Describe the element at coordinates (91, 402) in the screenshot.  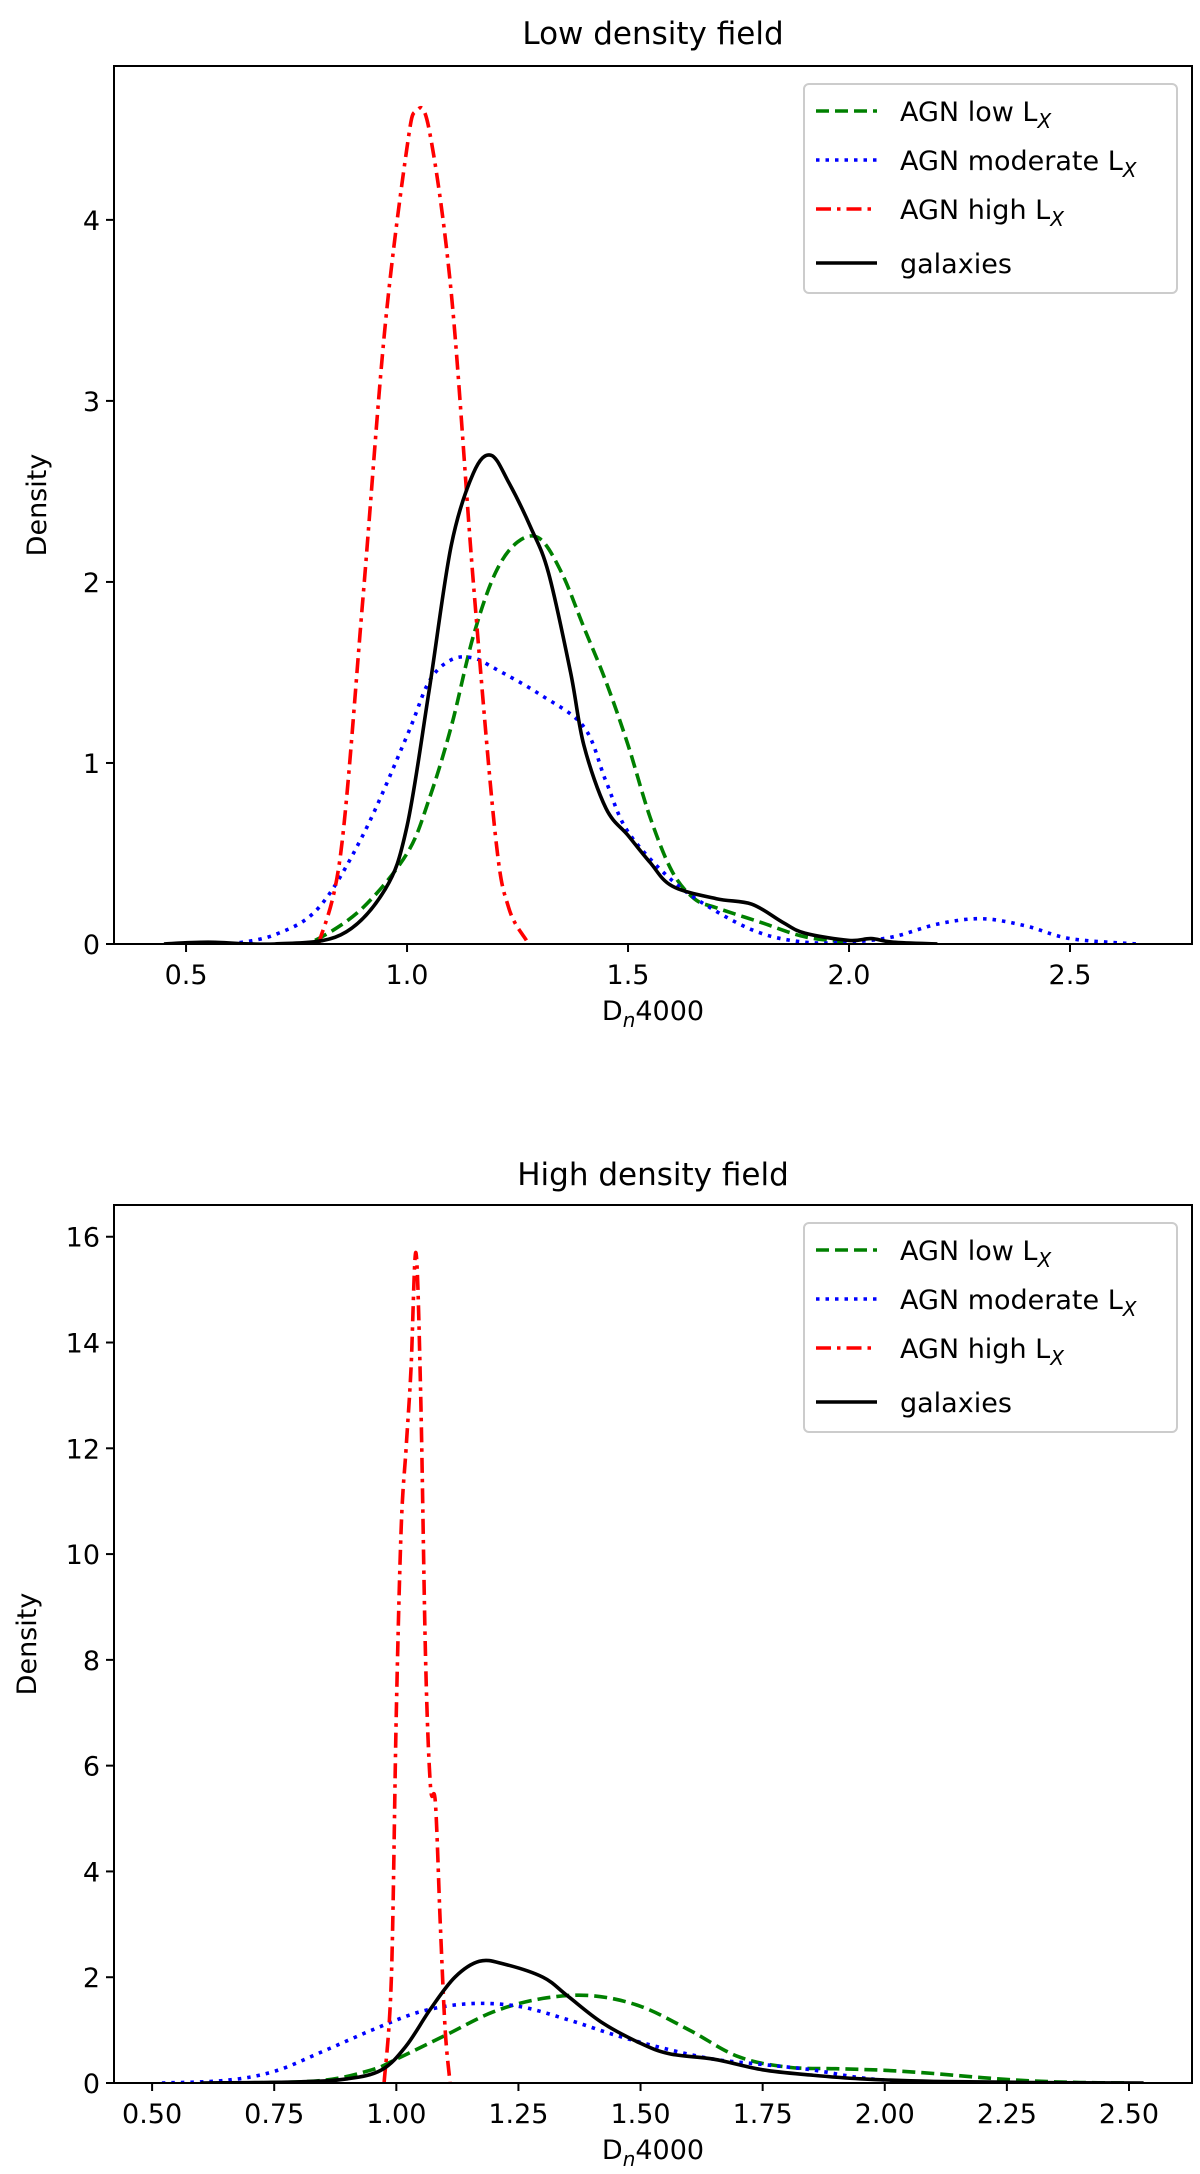
I see `y-tick-label: 3` at that location.